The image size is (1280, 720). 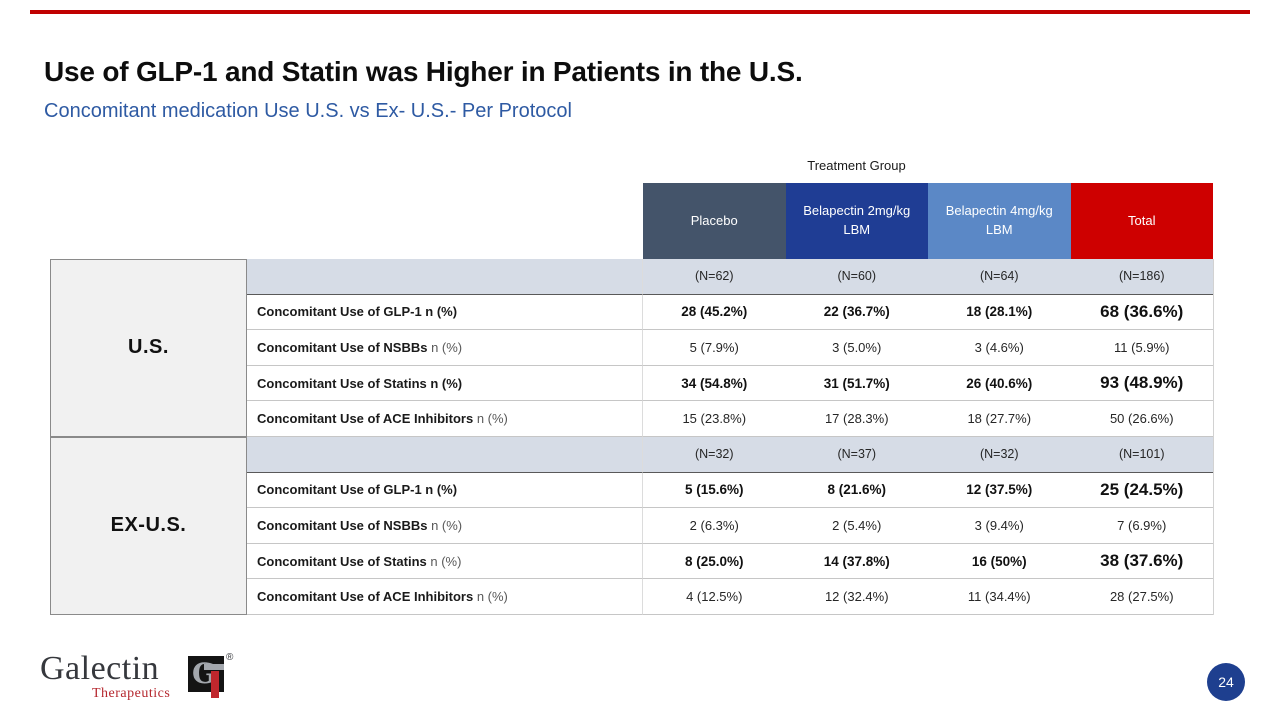 I want to click on data-value: 15 (23.8%), so click(x=714, y=419).